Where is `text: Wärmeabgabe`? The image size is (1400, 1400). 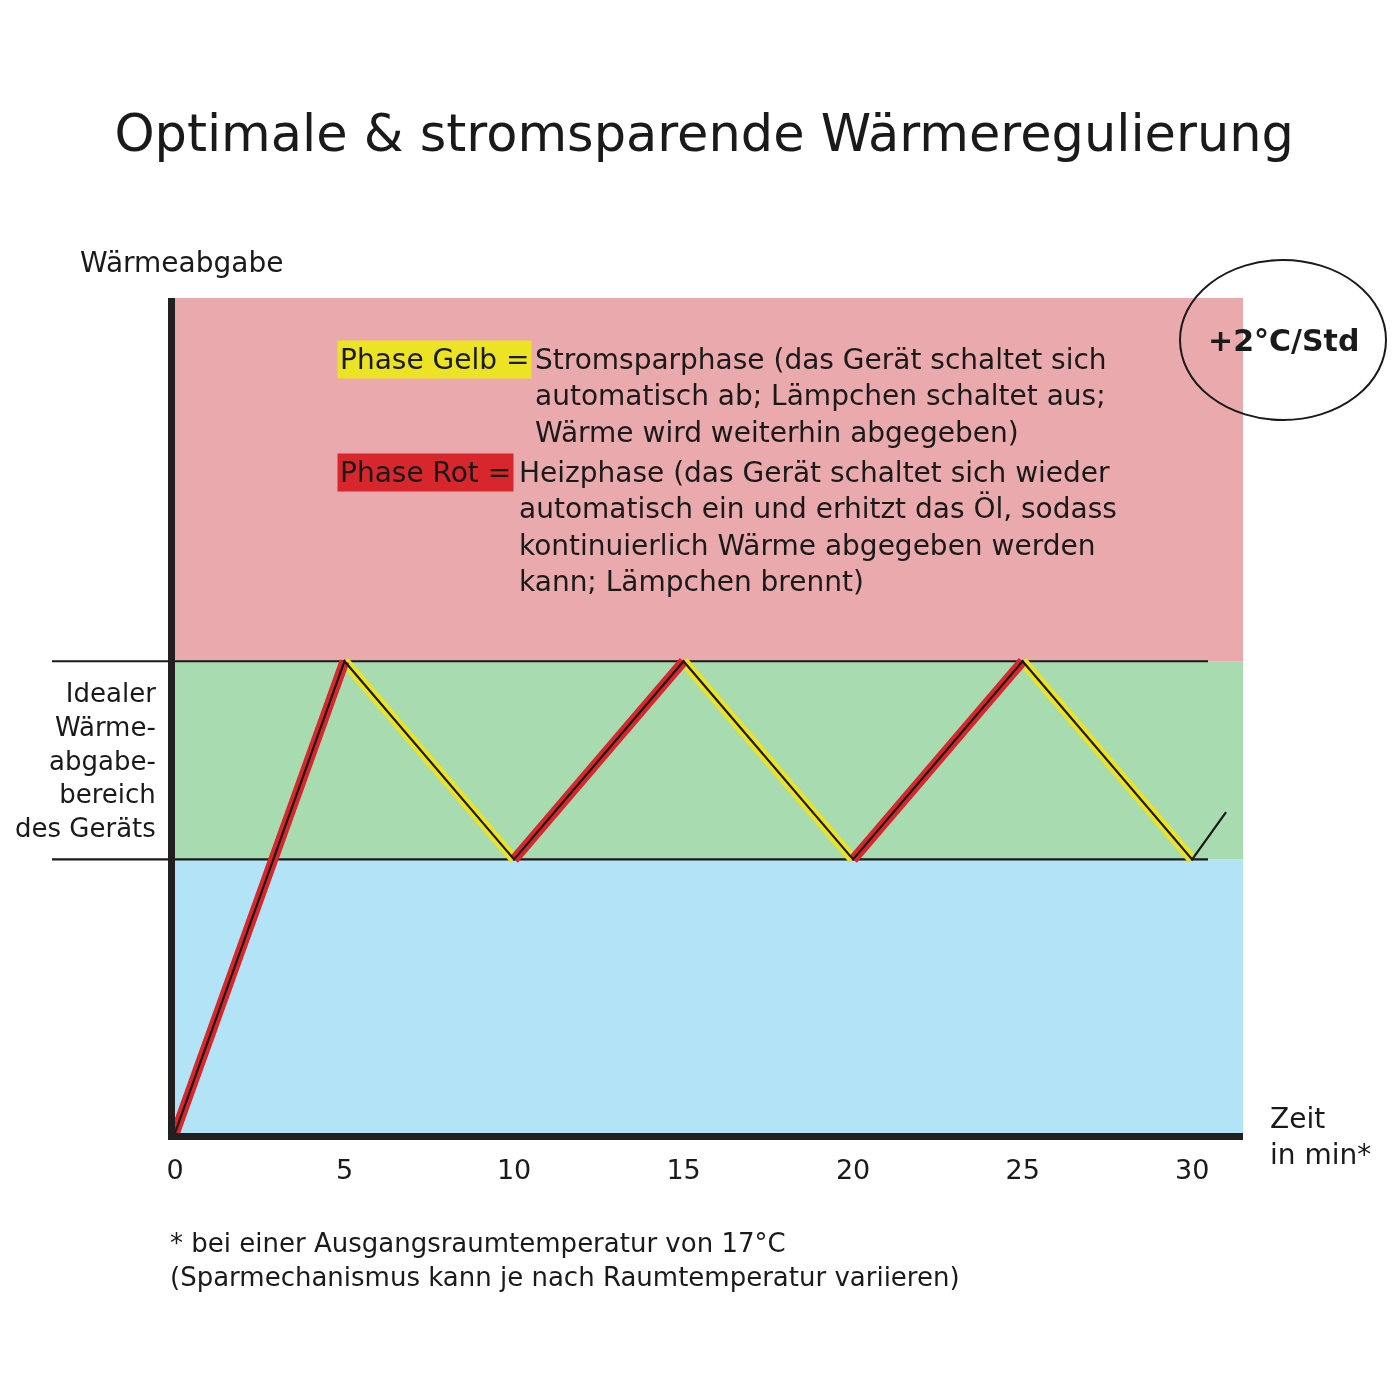
text: Wärmeabgabe is located at coordinates (182, 262).